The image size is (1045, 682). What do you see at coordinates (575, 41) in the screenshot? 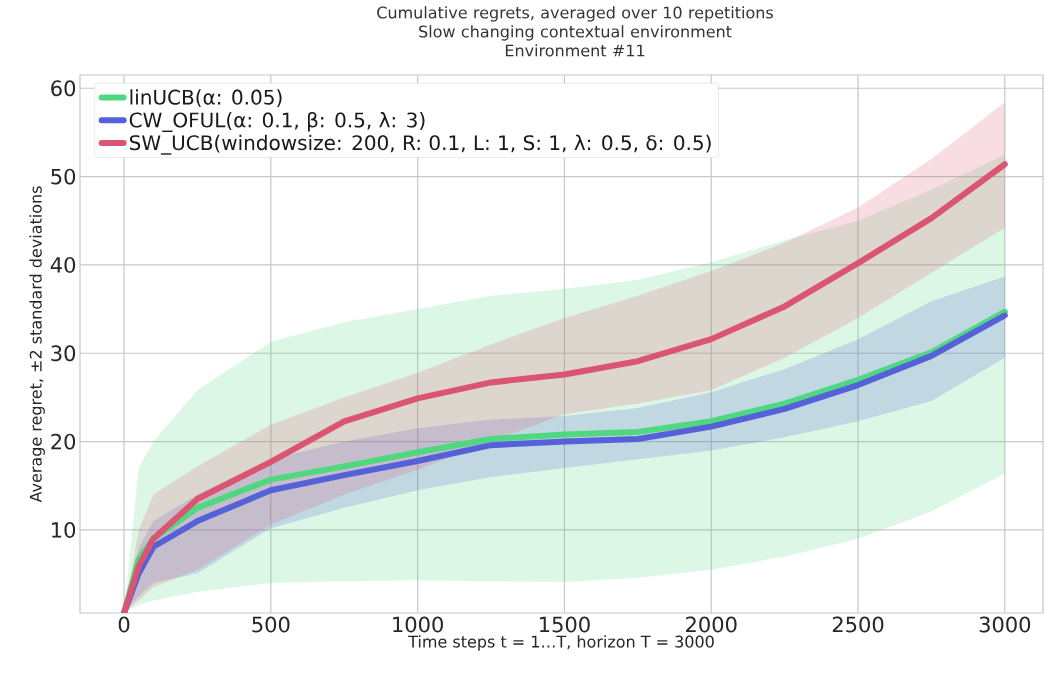
I see `chart-subtitle: Slow changing contextual environment Environment #11` at bounding box center [575, 41].